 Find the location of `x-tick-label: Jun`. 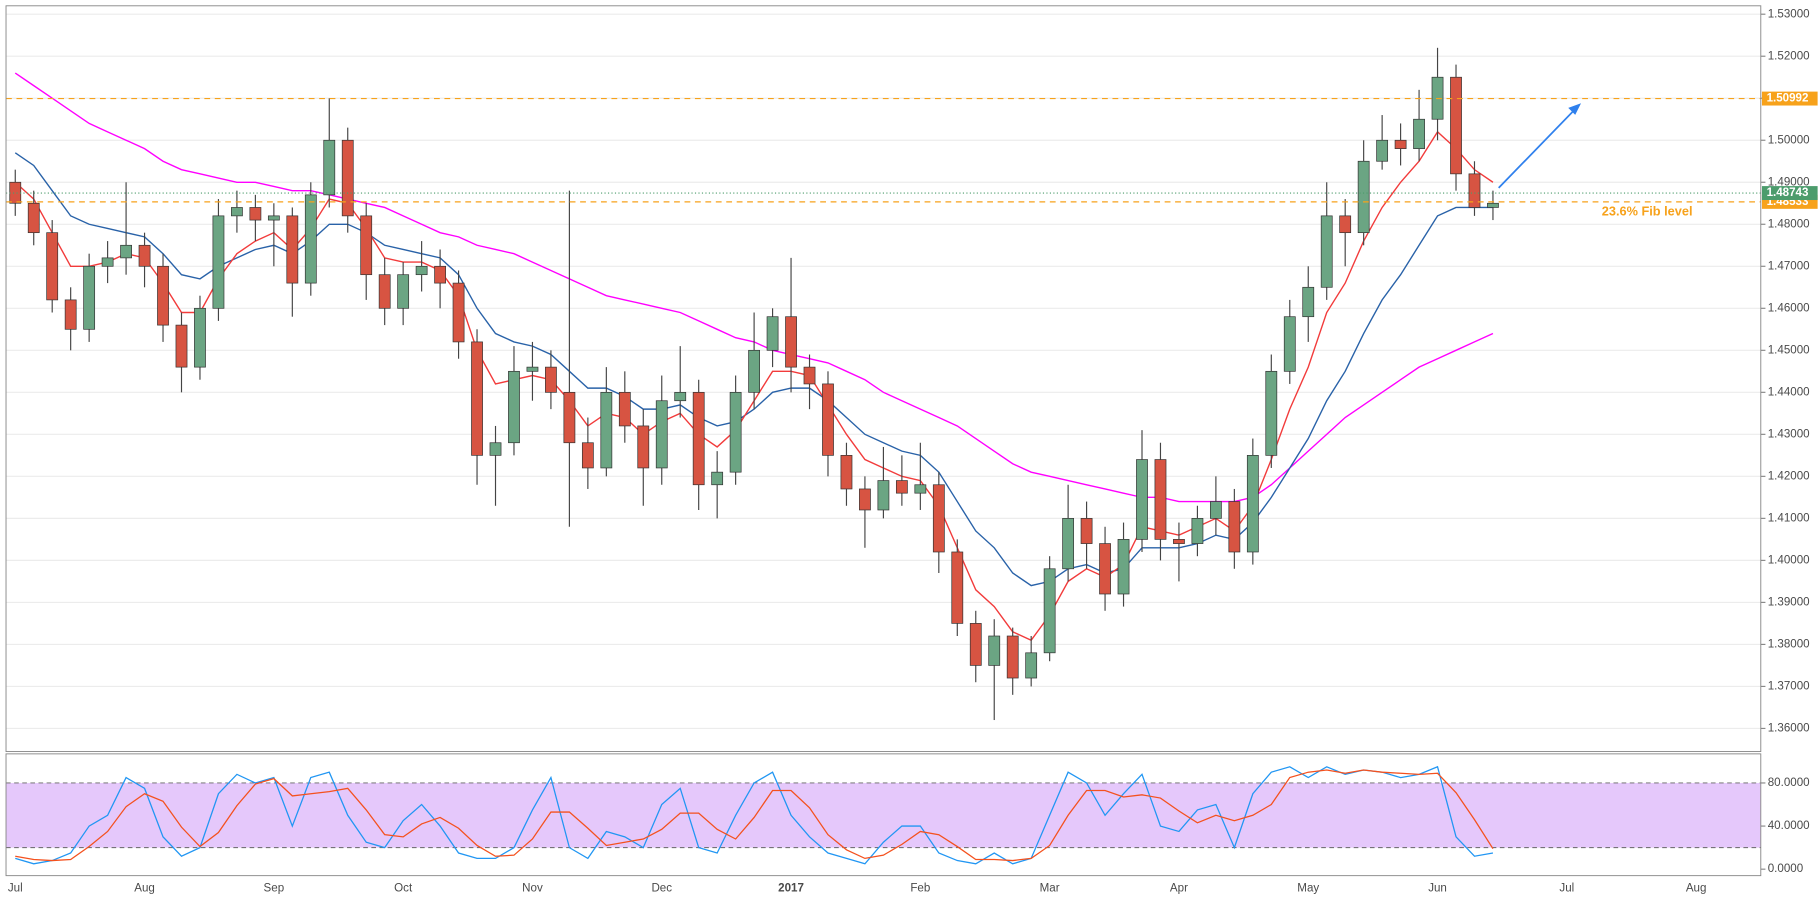

x-tick-label: Jun is located at coordinates (1437, 888).